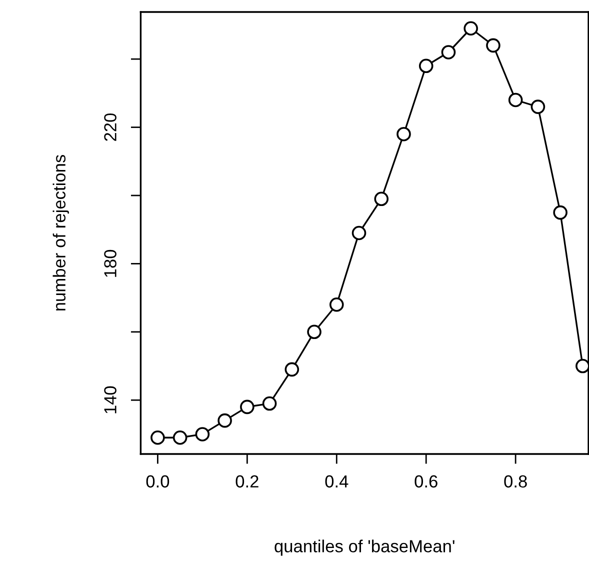 Image resolution: width=589 pixels, height=585 pixels. I want to click on x-axis-title: quantiles of 'baseMean', so click(364, 548).